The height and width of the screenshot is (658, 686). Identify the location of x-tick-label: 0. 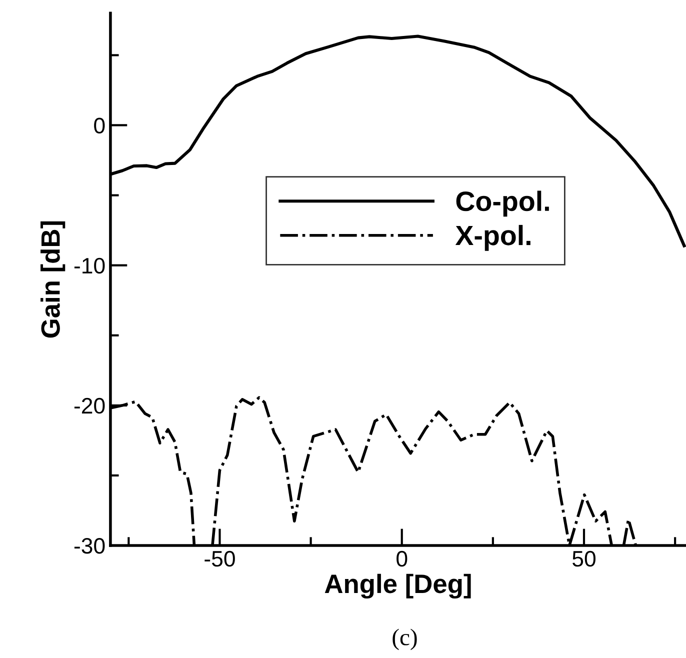
(402, 558).